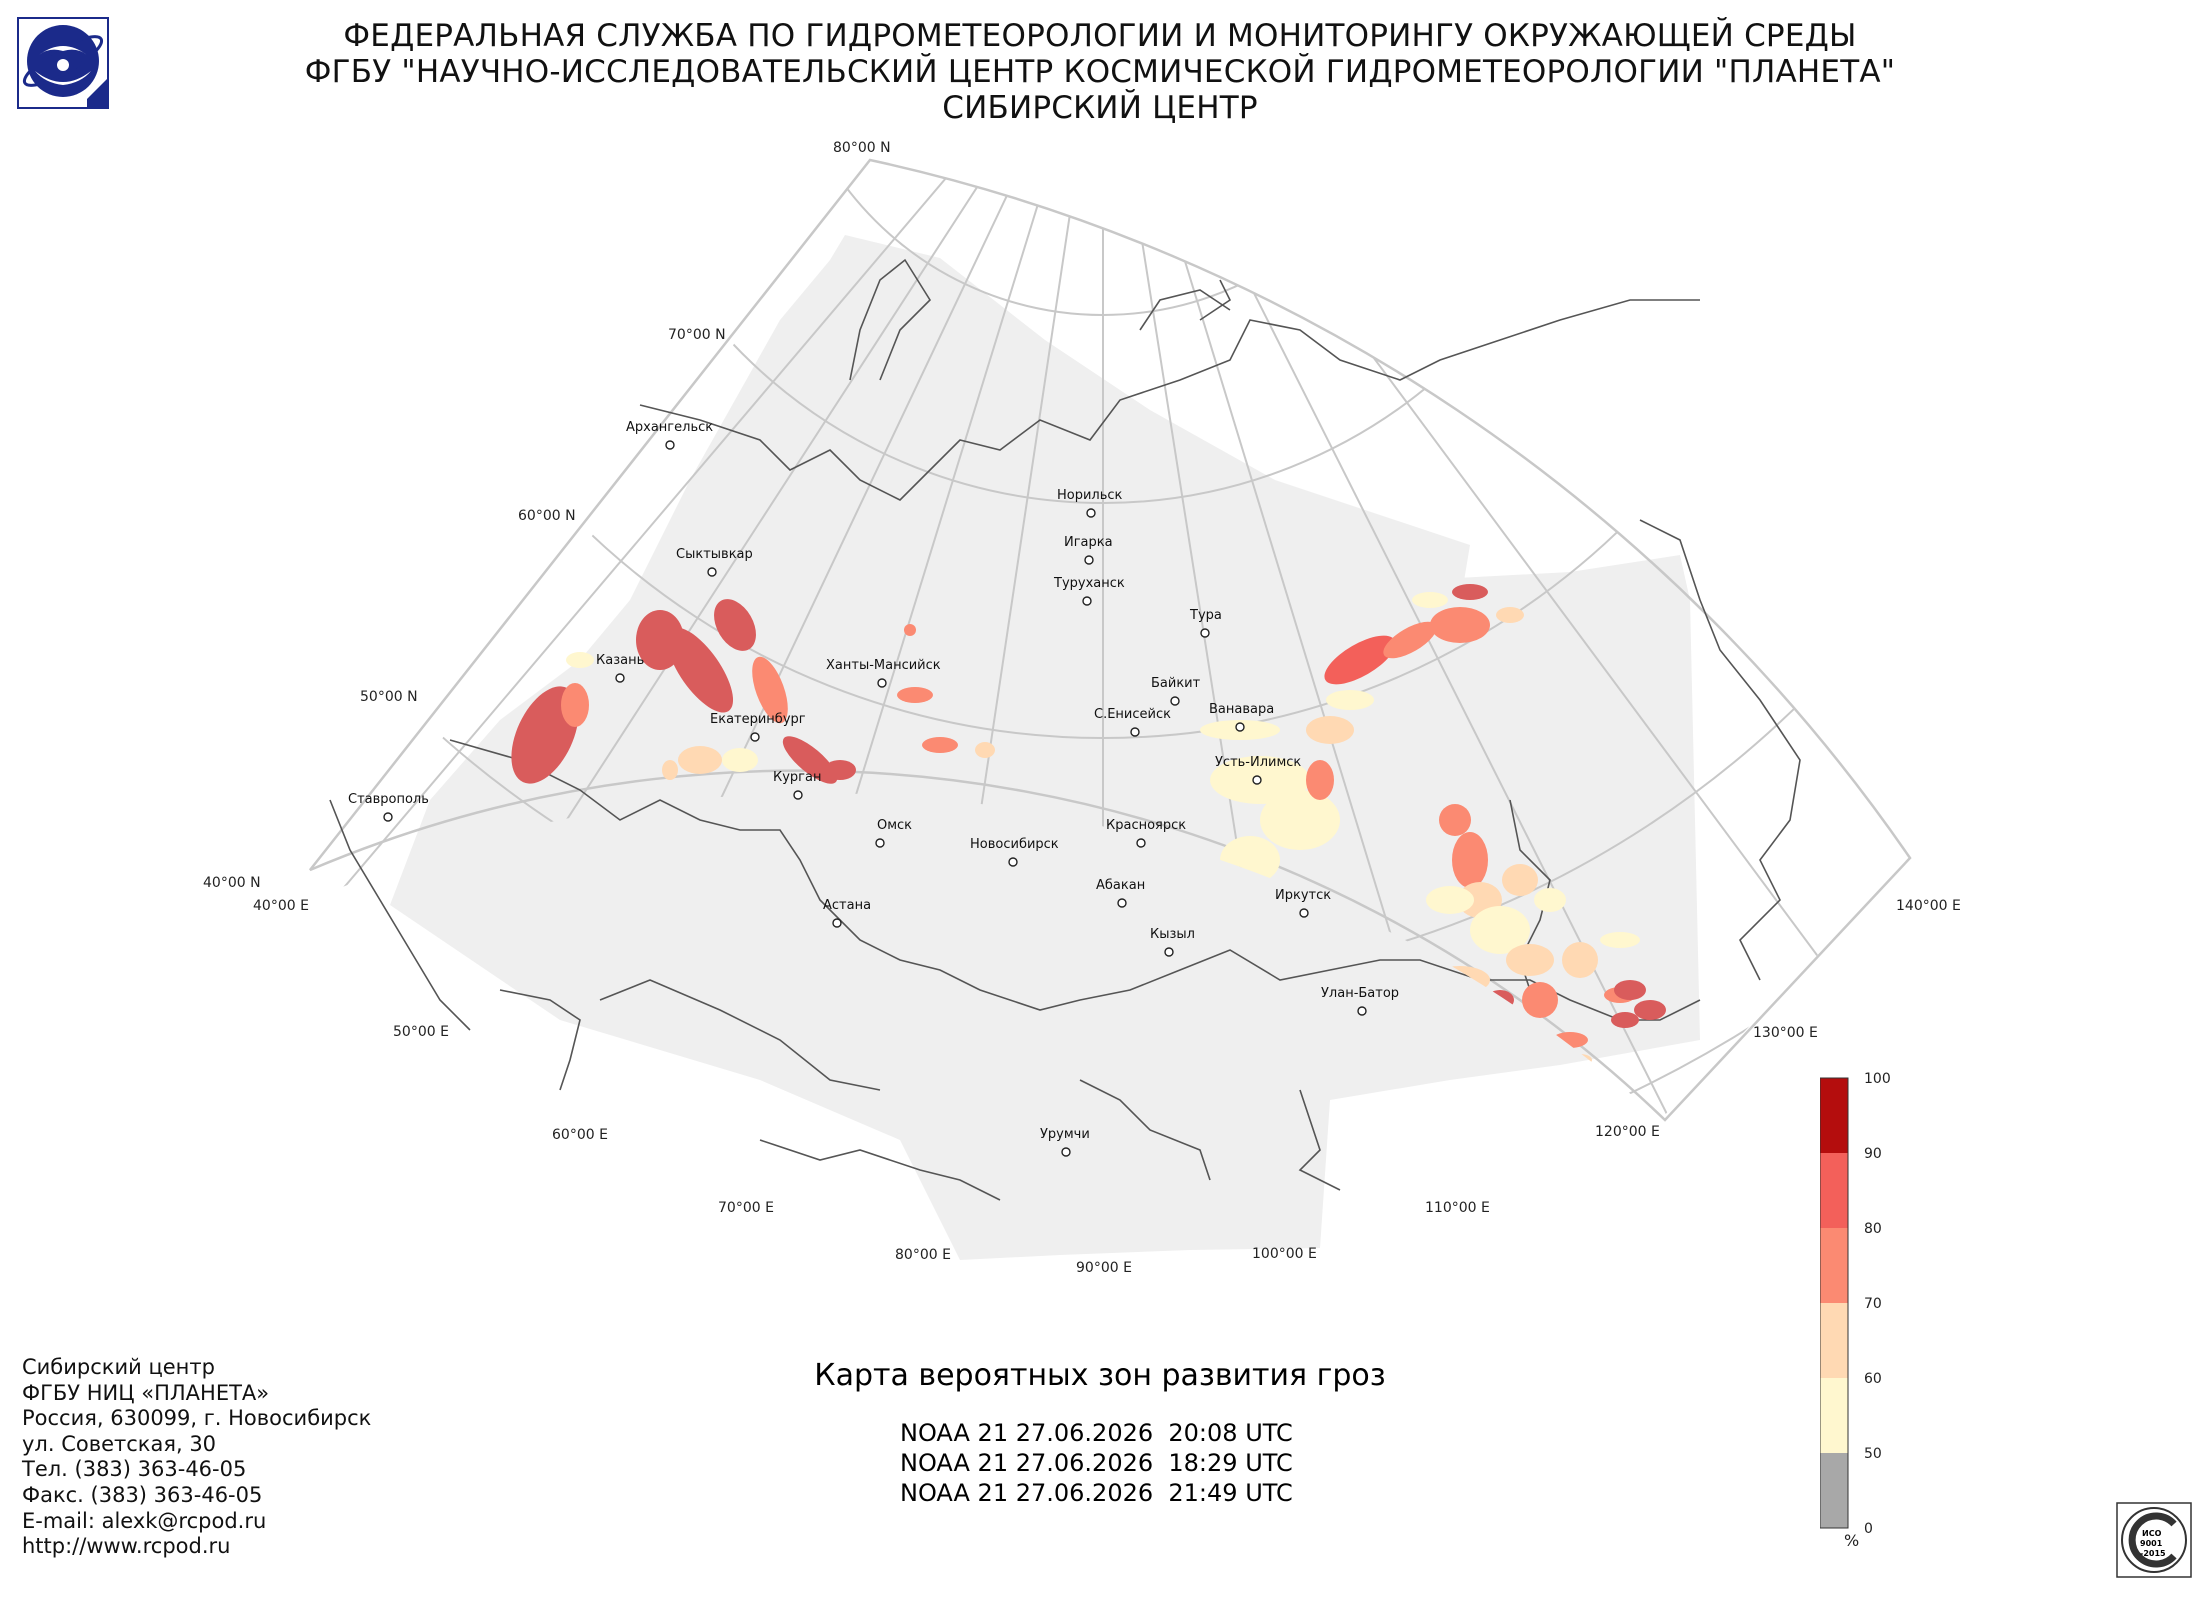  Describe the element at coordinates (1241, 709) in the screenshot. I see `city-label: Ванавара` at that location.